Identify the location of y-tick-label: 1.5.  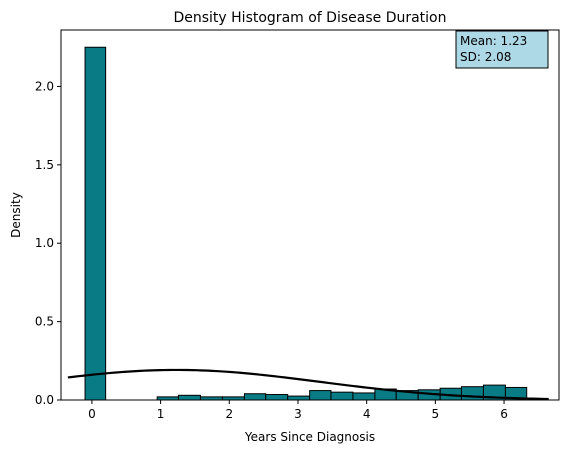
(44, 165).